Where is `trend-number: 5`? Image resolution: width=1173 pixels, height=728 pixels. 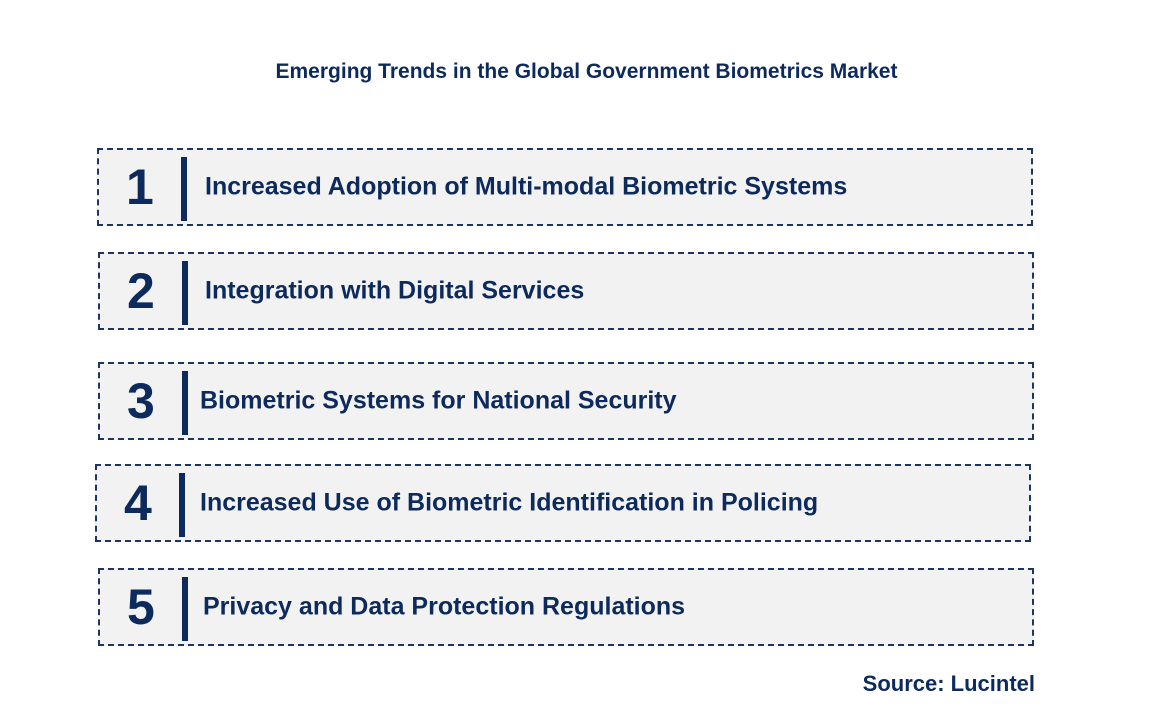 trend-number: 5 is located at coordinates (141, 607).